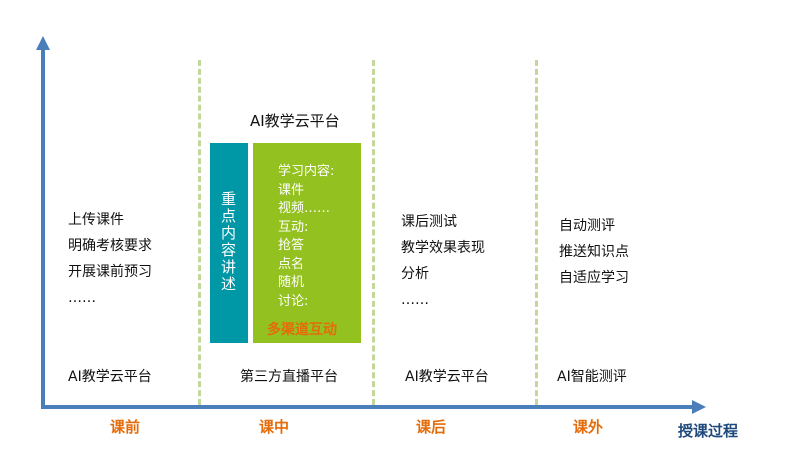  What do you see at coordinates (291, 190) in the screenshot?
I see `list-item: 课件` at bounding box center [291, 190].